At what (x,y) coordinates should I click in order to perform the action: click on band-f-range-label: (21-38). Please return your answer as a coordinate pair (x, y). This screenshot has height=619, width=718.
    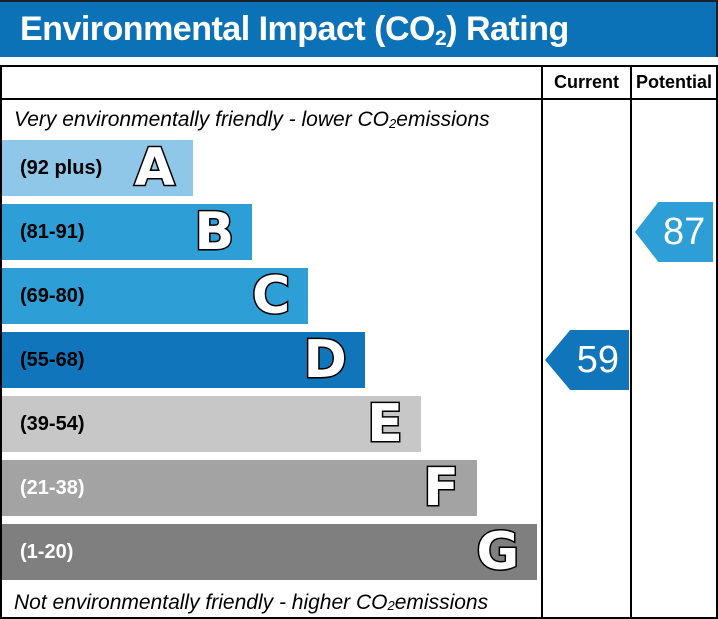
    Looking at the image, I should click on (52, 487).